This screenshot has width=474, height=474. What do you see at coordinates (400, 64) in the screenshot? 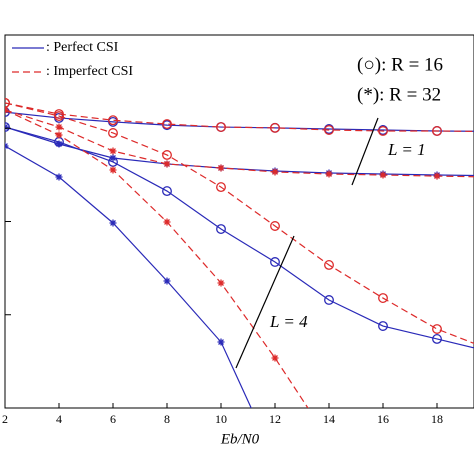
I see `annotation: (○): R = 16` at bounding box center [400, 64].